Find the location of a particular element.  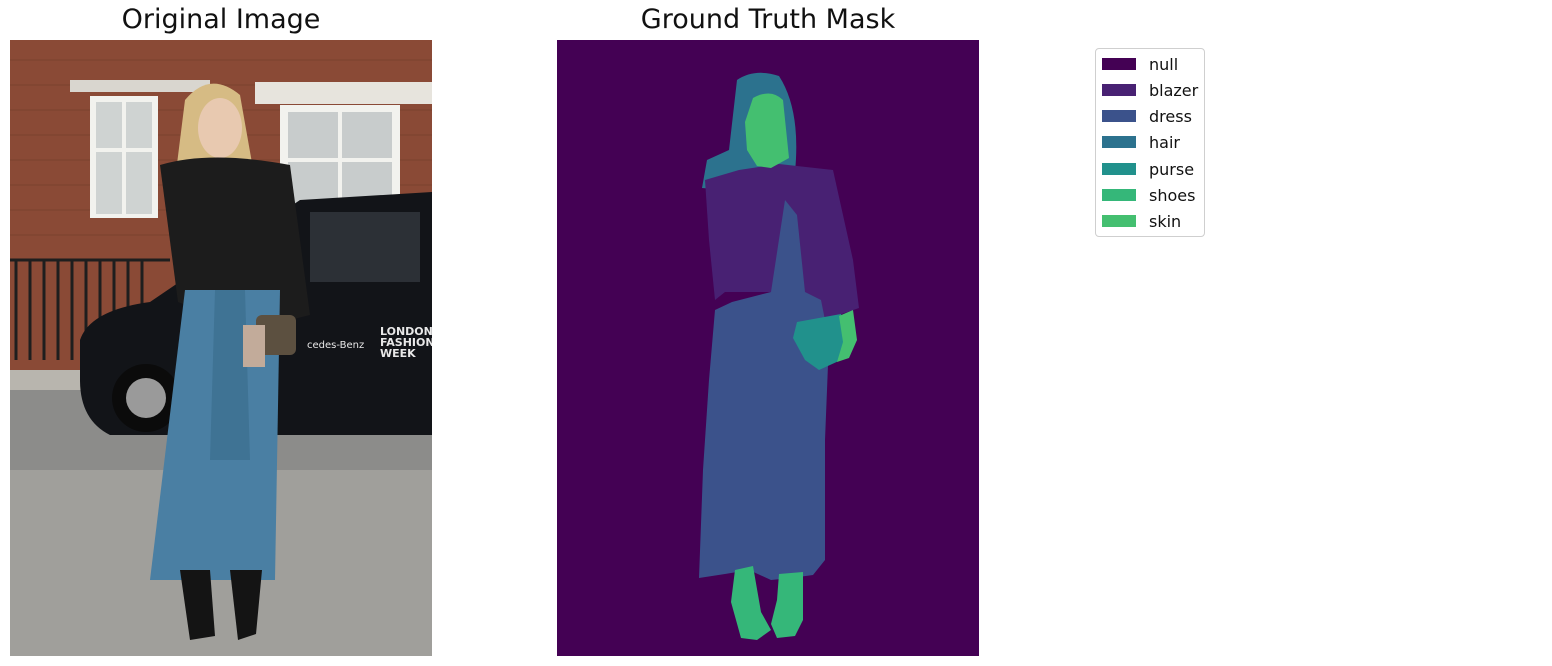

sign-line-2: FASHION is located at coordinates (406, 342).